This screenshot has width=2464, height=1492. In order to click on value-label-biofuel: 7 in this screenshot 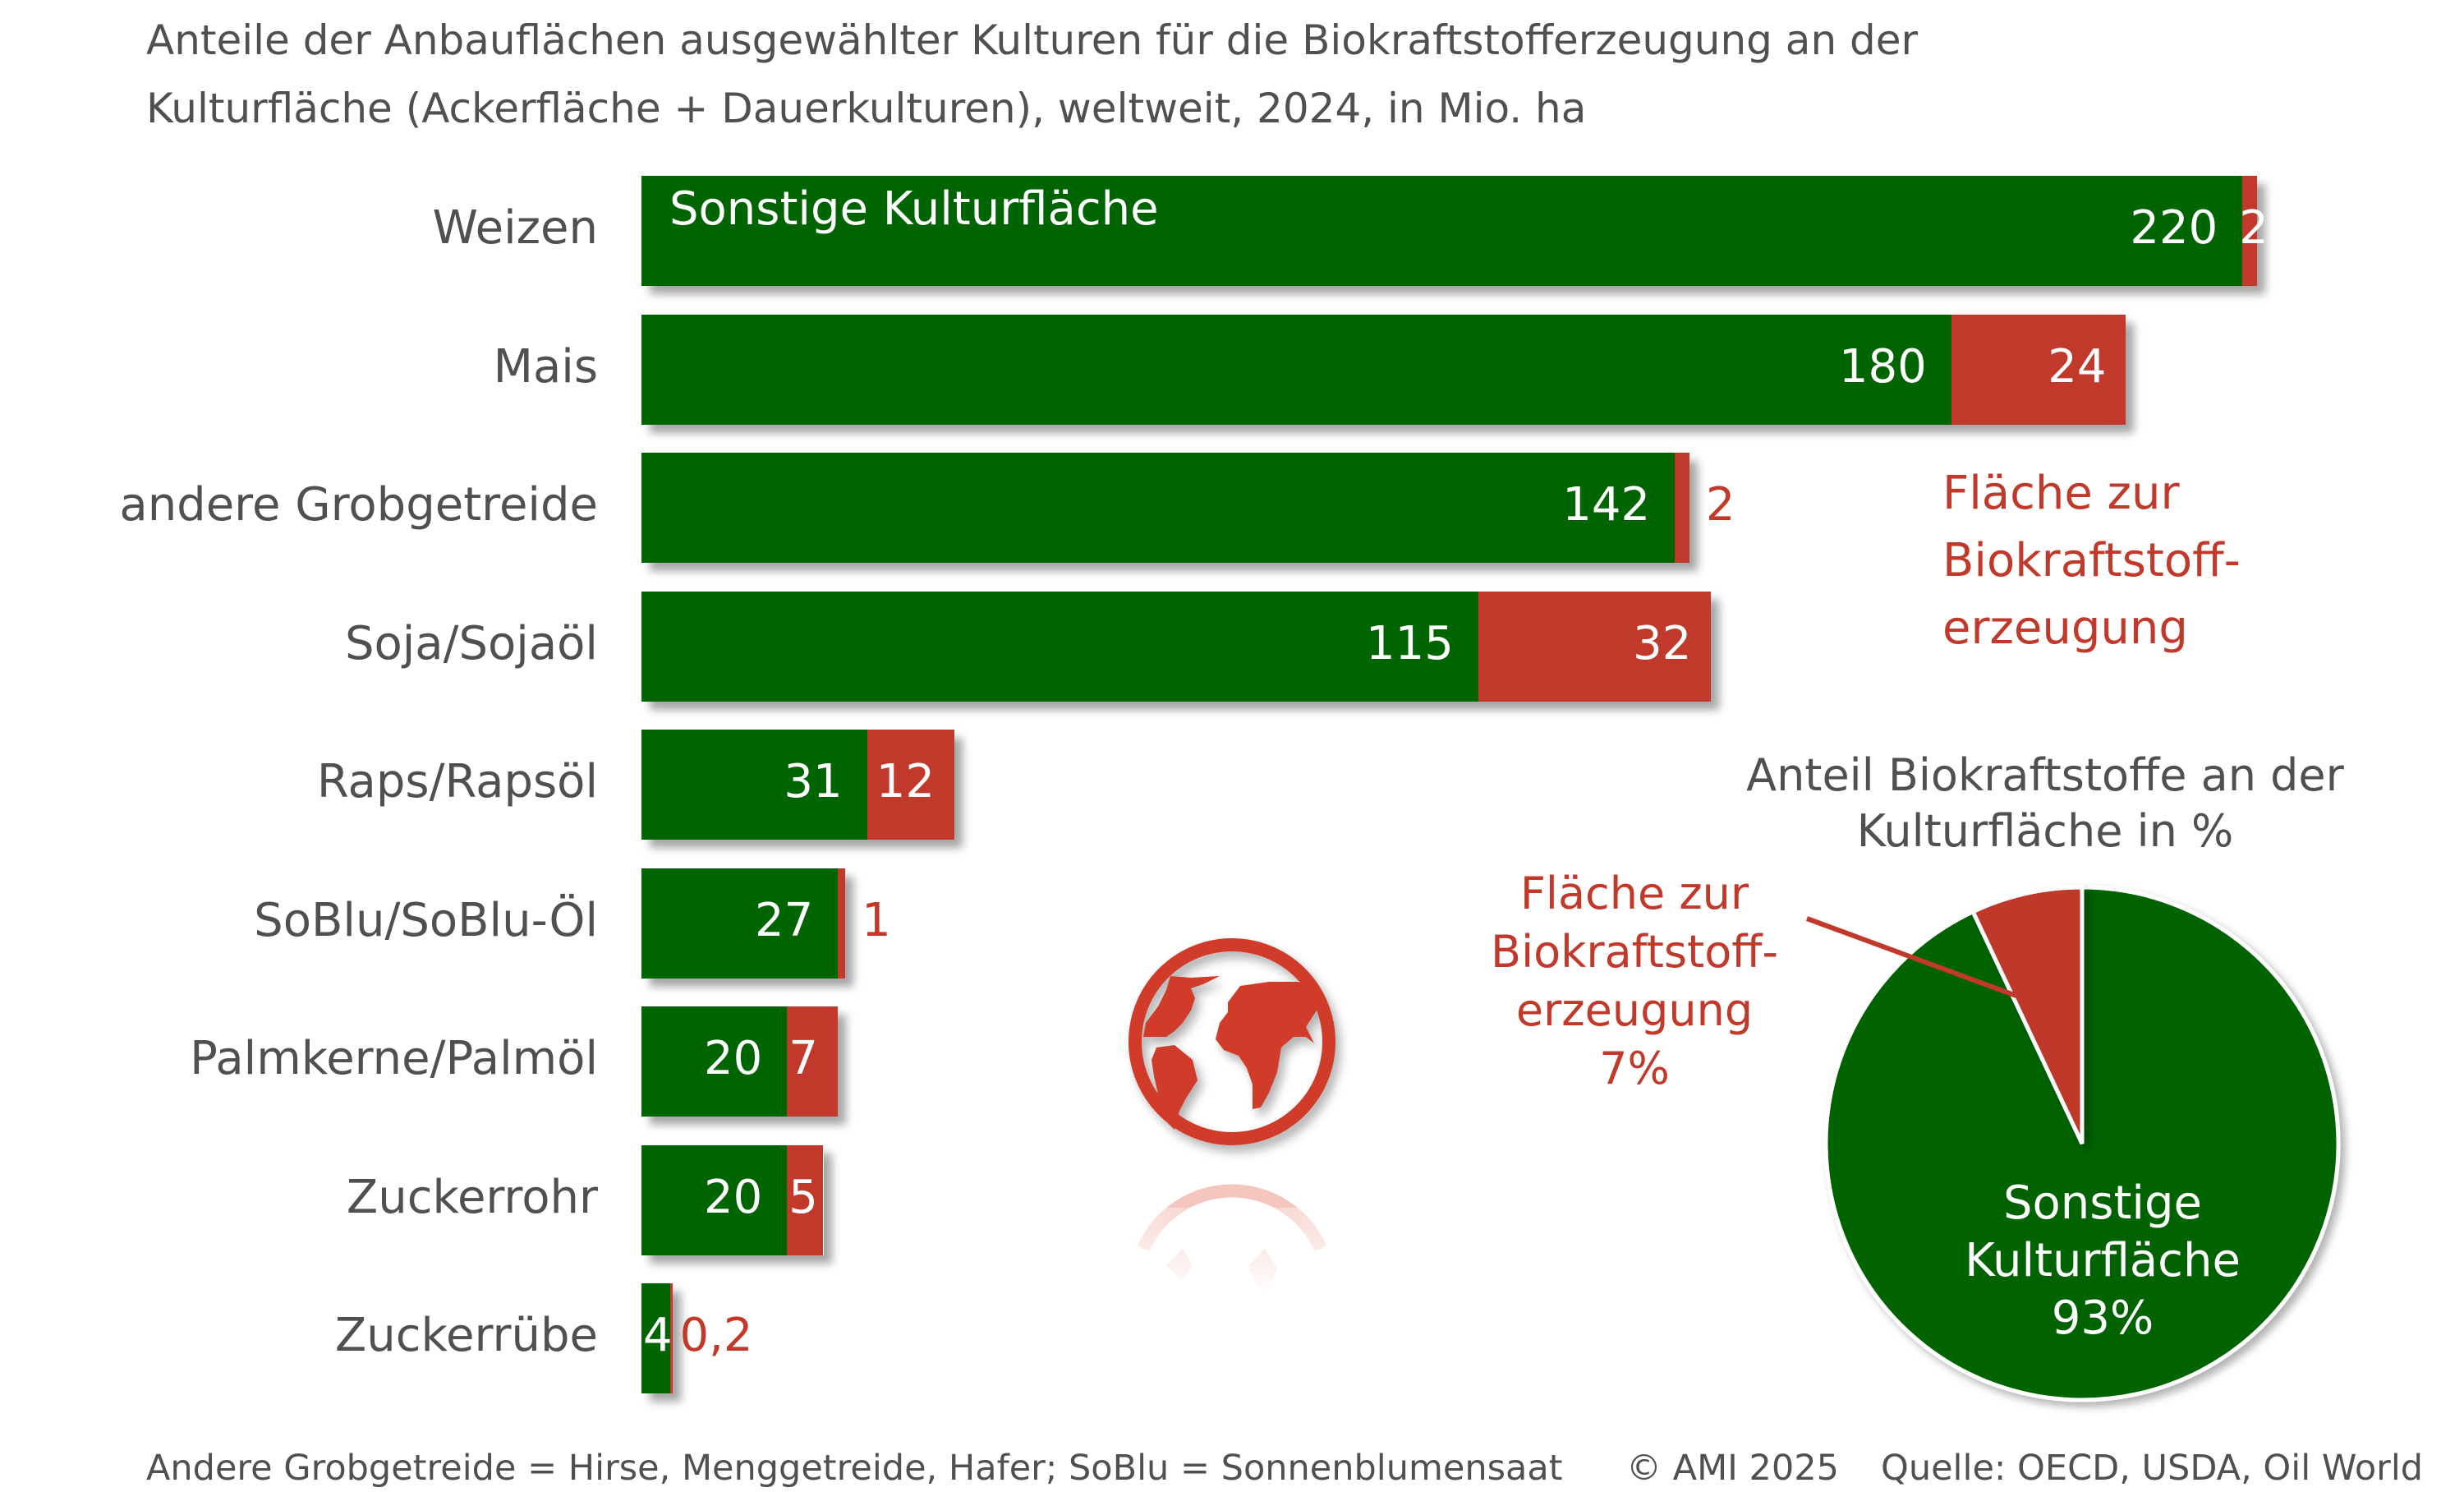, I will do `click(803, 1058)`.